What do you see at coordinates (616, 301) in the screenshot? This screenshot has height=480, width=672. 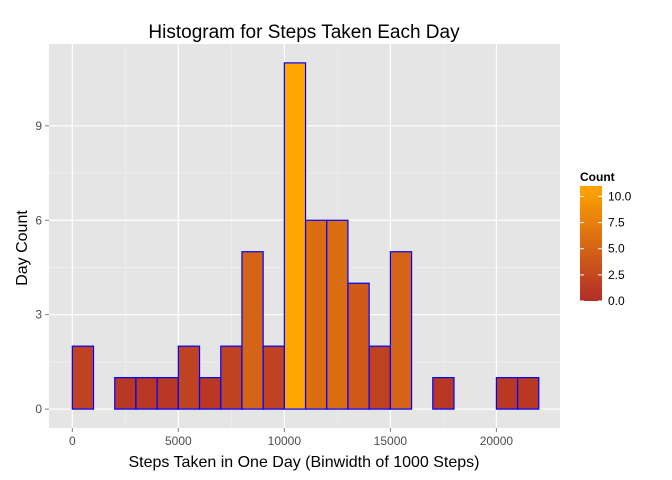 I see `legend-tick-label: 0.0` at bounding box center [616, 301].